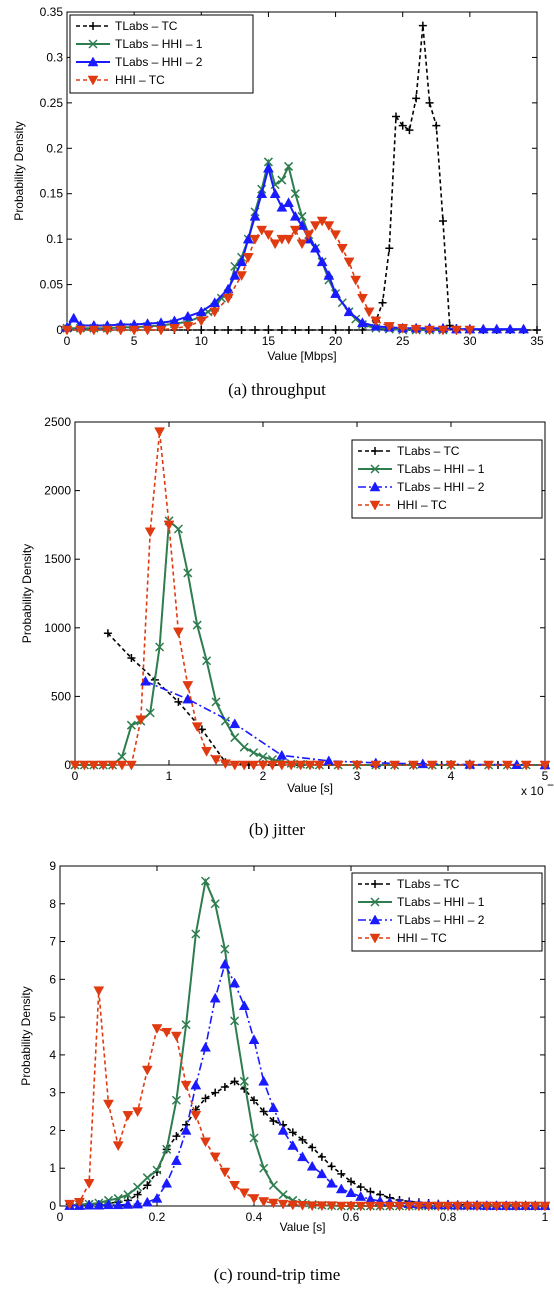 This screenshot has height=1301, width=554. Describe the element at coordinates (52, 1130) in the screenshot. I see `y-tick-label: 2` at that location.